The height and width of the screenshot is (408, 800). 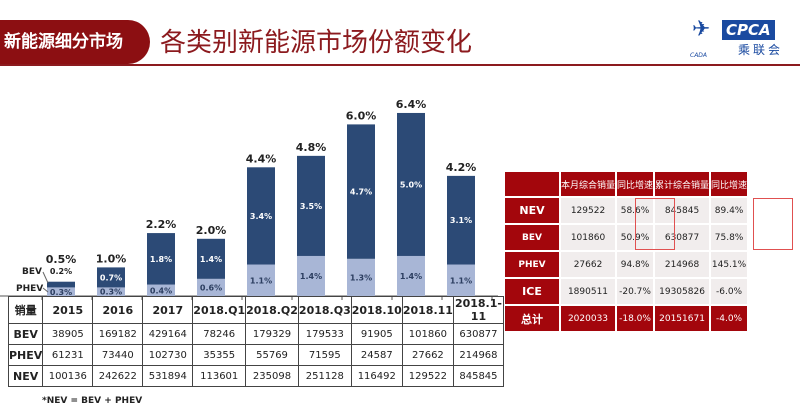 What do you see at coordinates (68, 376) in the screenshot?
I see `table-cell: 100136` at bounding box center [68, 376].